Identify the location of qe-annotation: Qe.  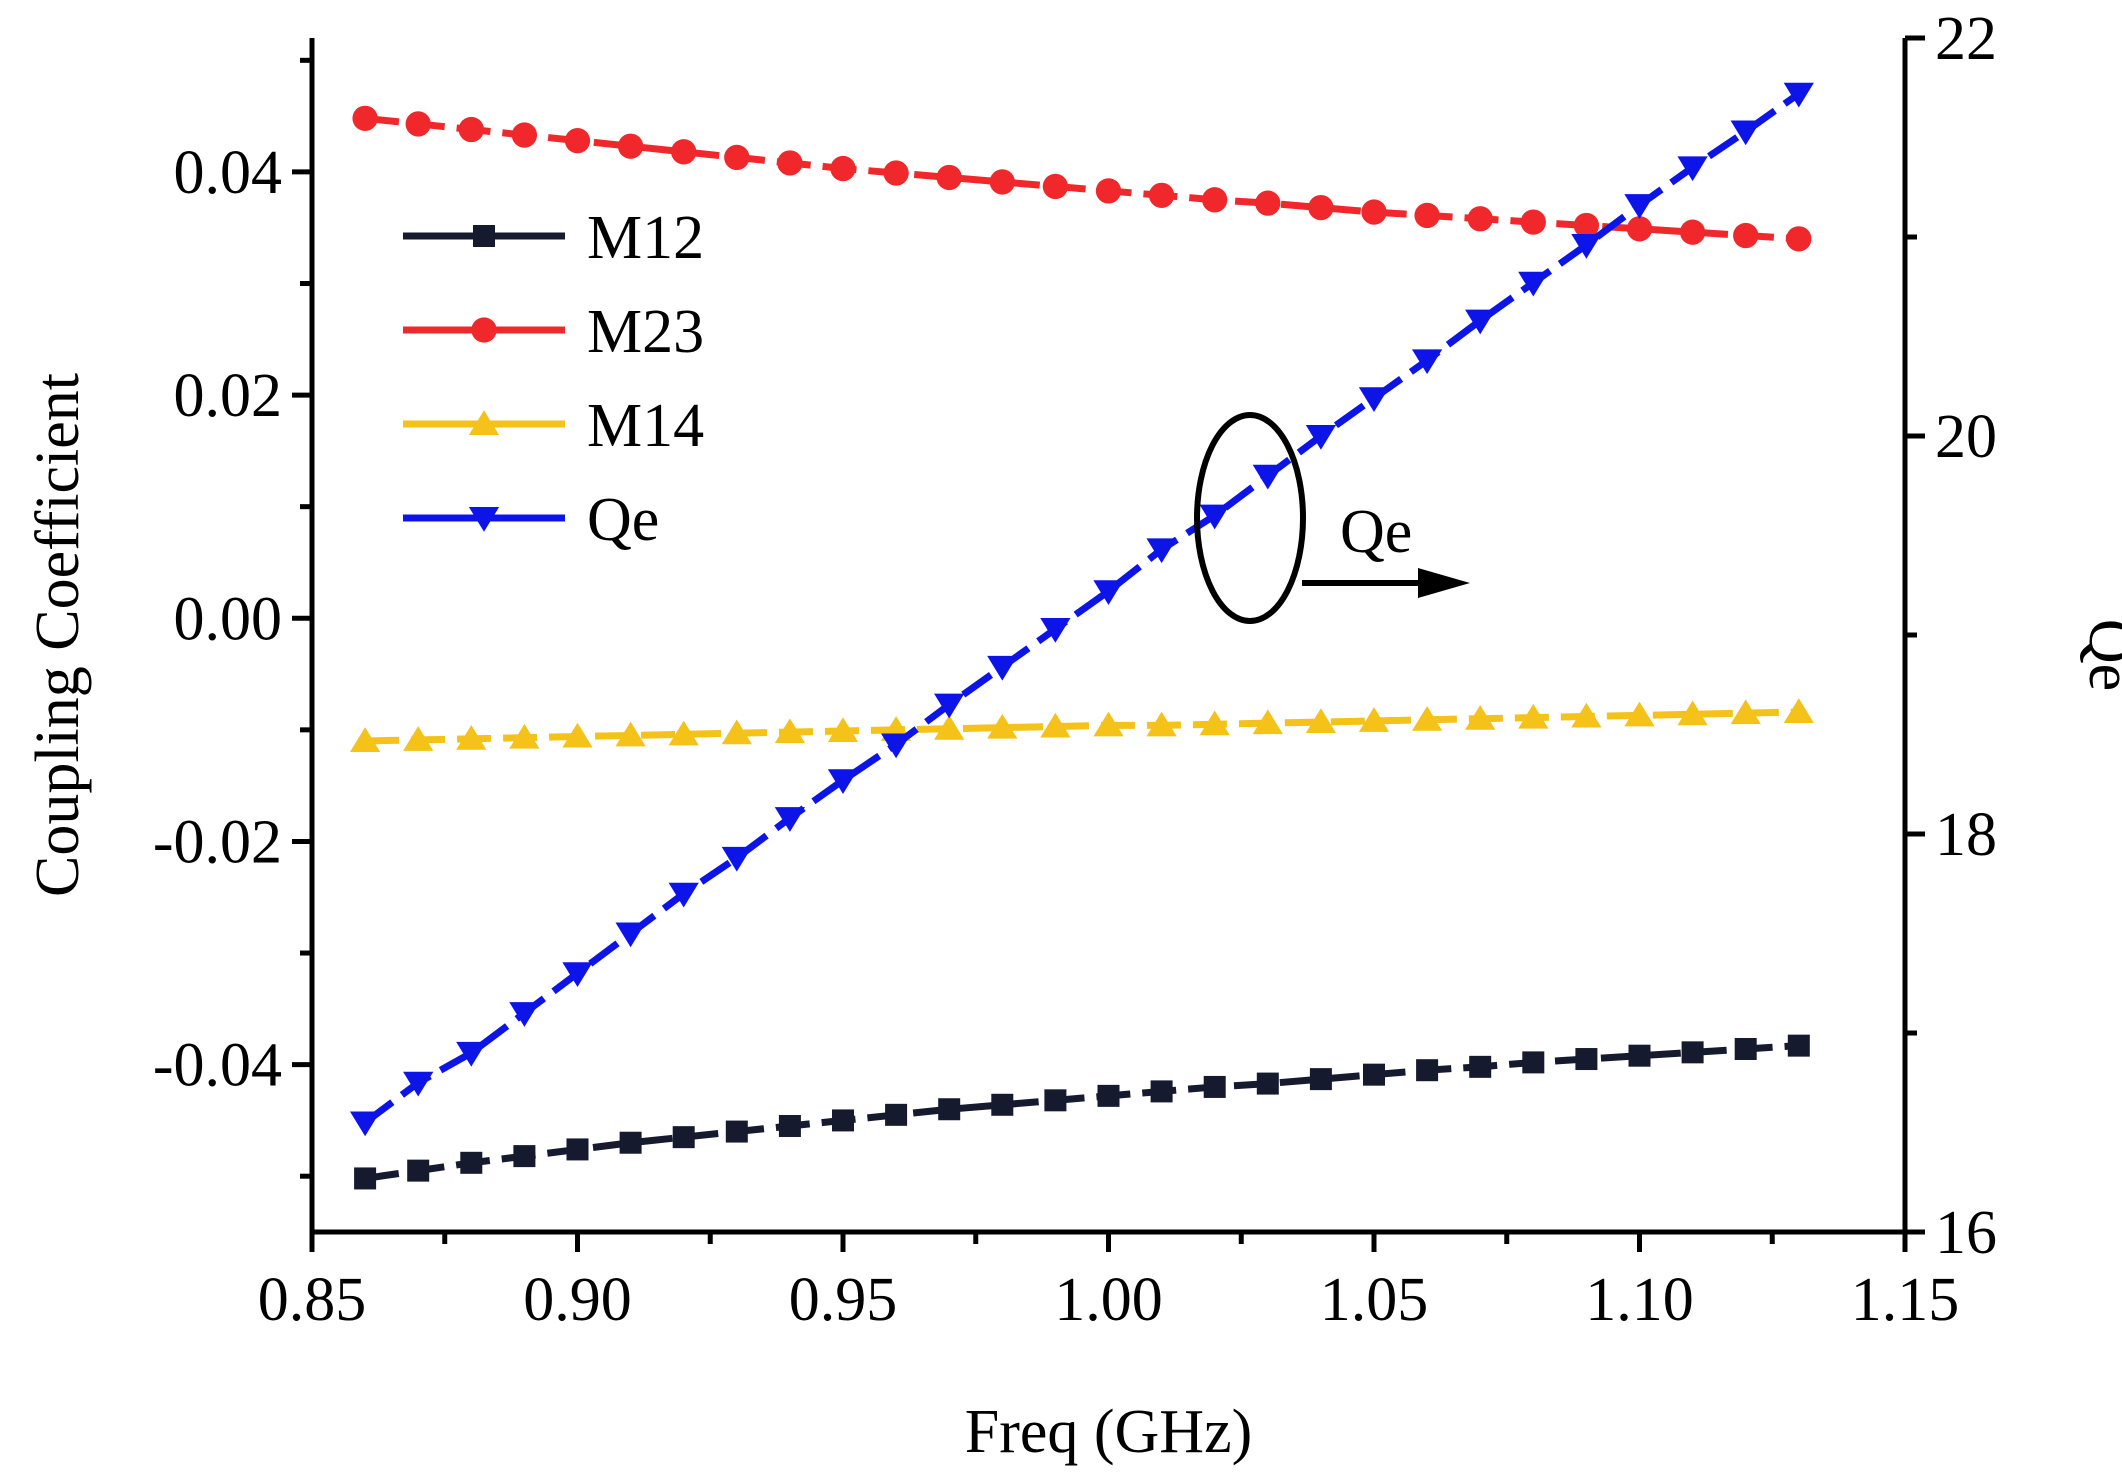
(1332, 518).